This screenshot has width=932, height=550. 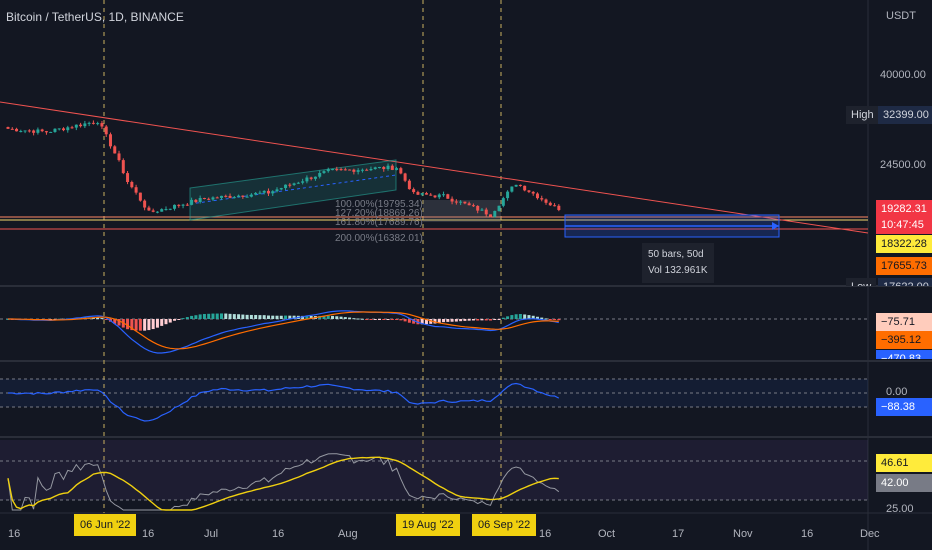 What do you see at coordinates (348, 534) in the screenshot?
I see `time-tick: Aug` at bounding box center [348, 534].